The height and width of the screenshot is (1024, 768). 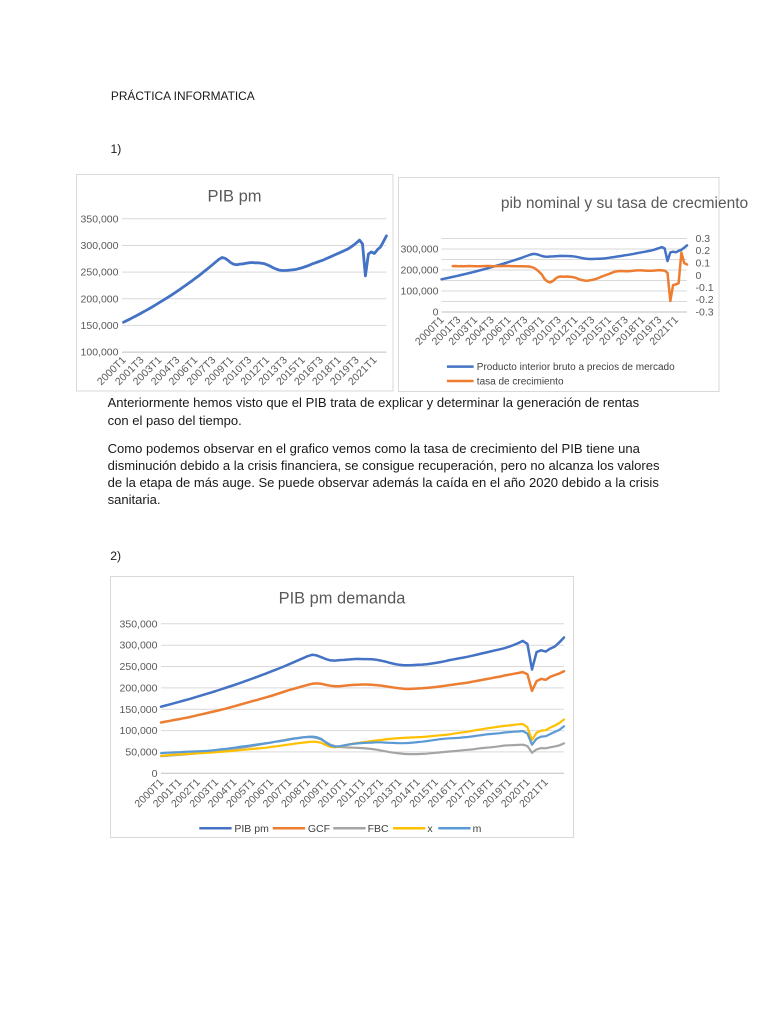 What do you see at coordinates (705, 288) in the screenshot?
I see `svg-text: -0.1` at bounding box center [705, 288].